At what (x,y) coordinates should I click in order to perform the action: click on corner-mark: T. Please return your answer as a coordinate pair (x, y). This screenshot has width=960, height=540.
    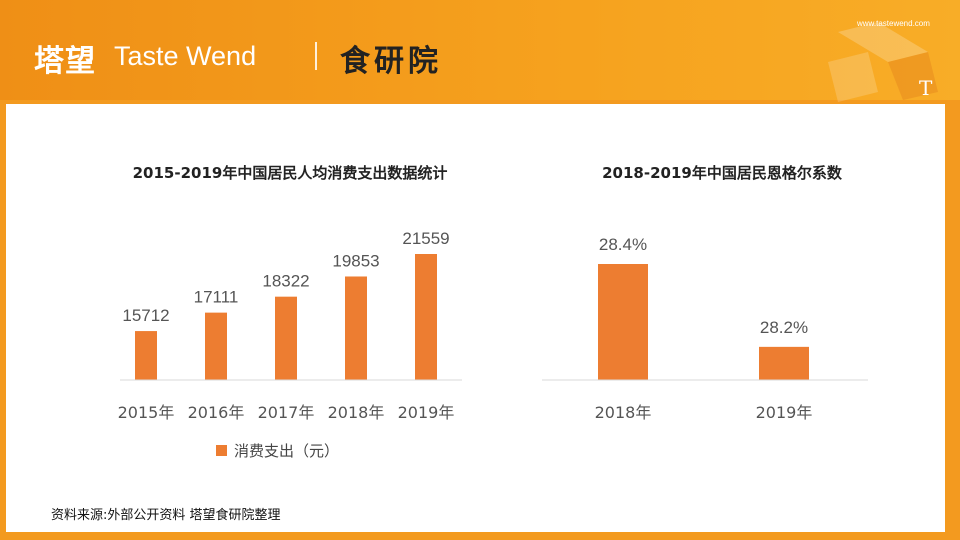
    Looking at the image, I should click on (926, 88).